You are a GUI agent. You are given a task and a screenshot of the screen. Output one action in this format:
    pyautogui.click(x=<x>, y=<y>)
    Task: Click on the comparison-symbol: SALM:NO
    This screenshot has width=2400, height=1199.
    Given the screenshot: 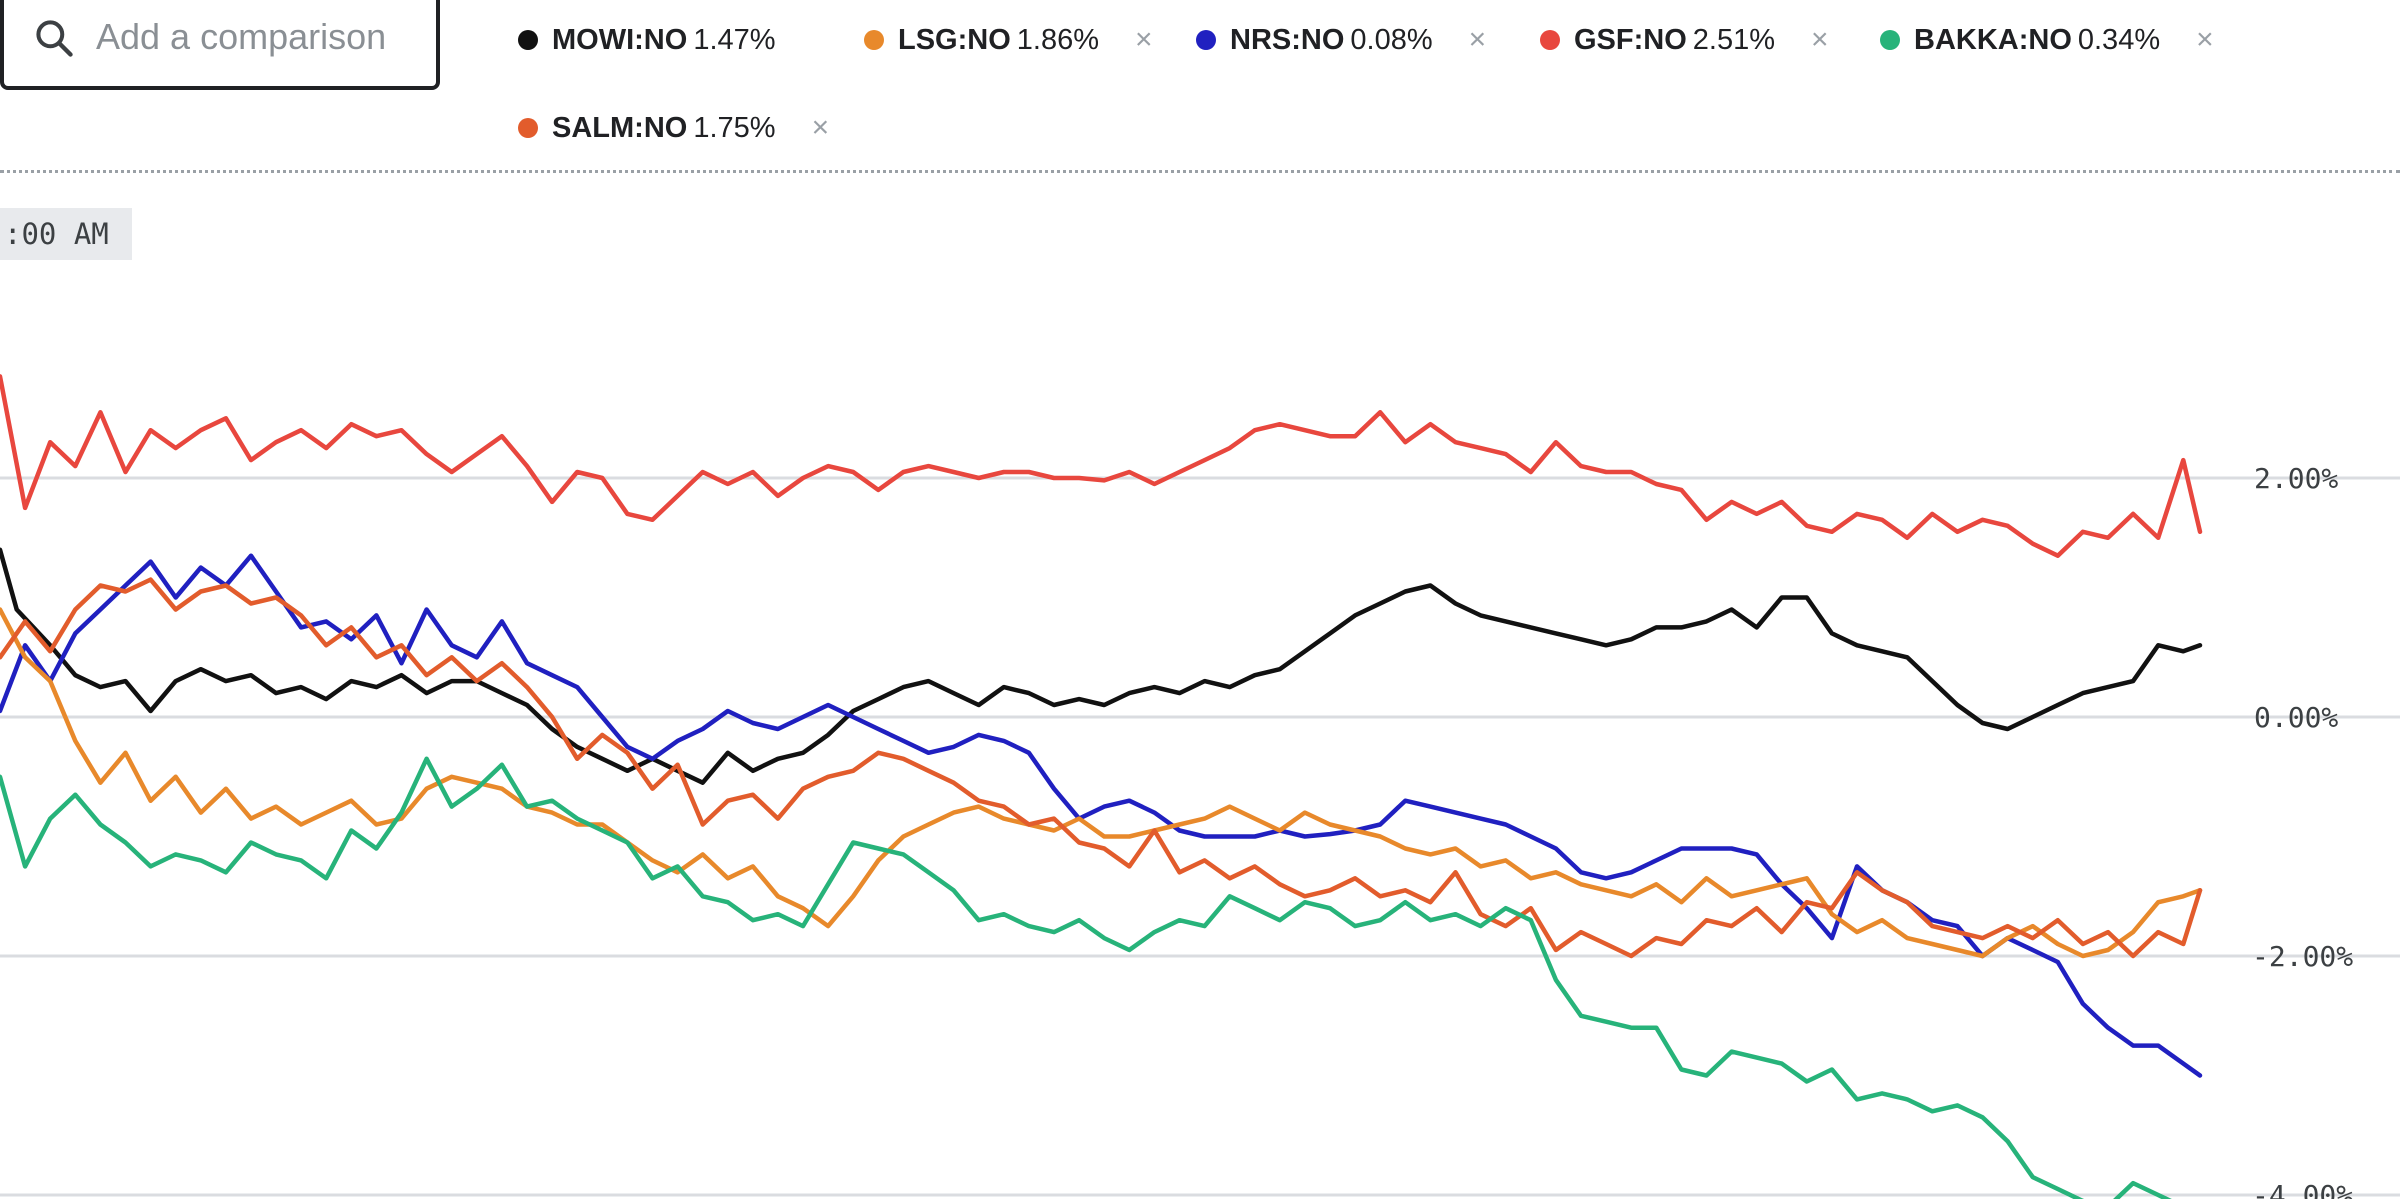 What is the action you would take?
    pyautogui.click(x=620, y=127)
    